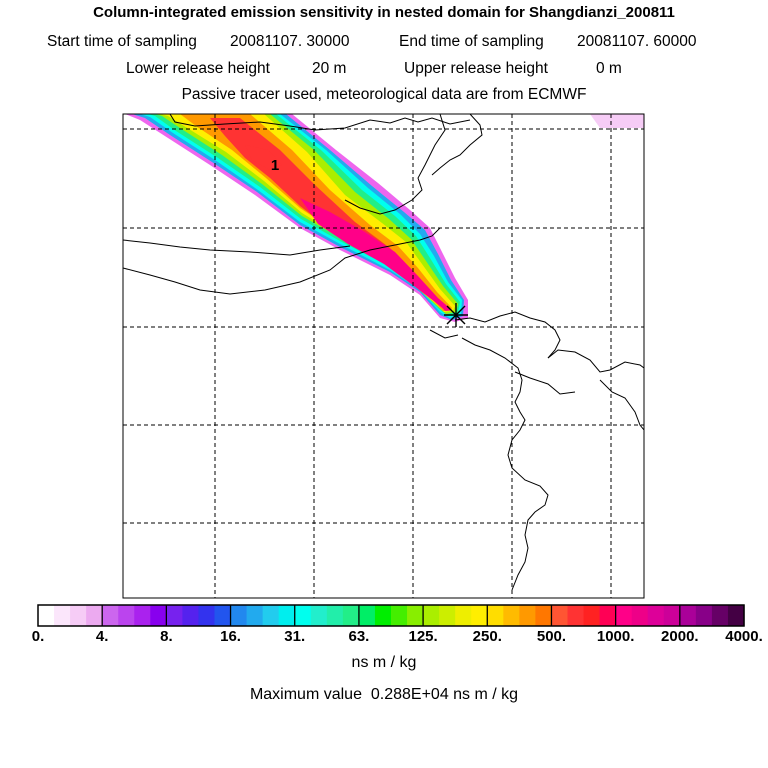 This screenshot has width=768, height=768. I want to click on lower-release-label: Lower release height, so click(198, 68).